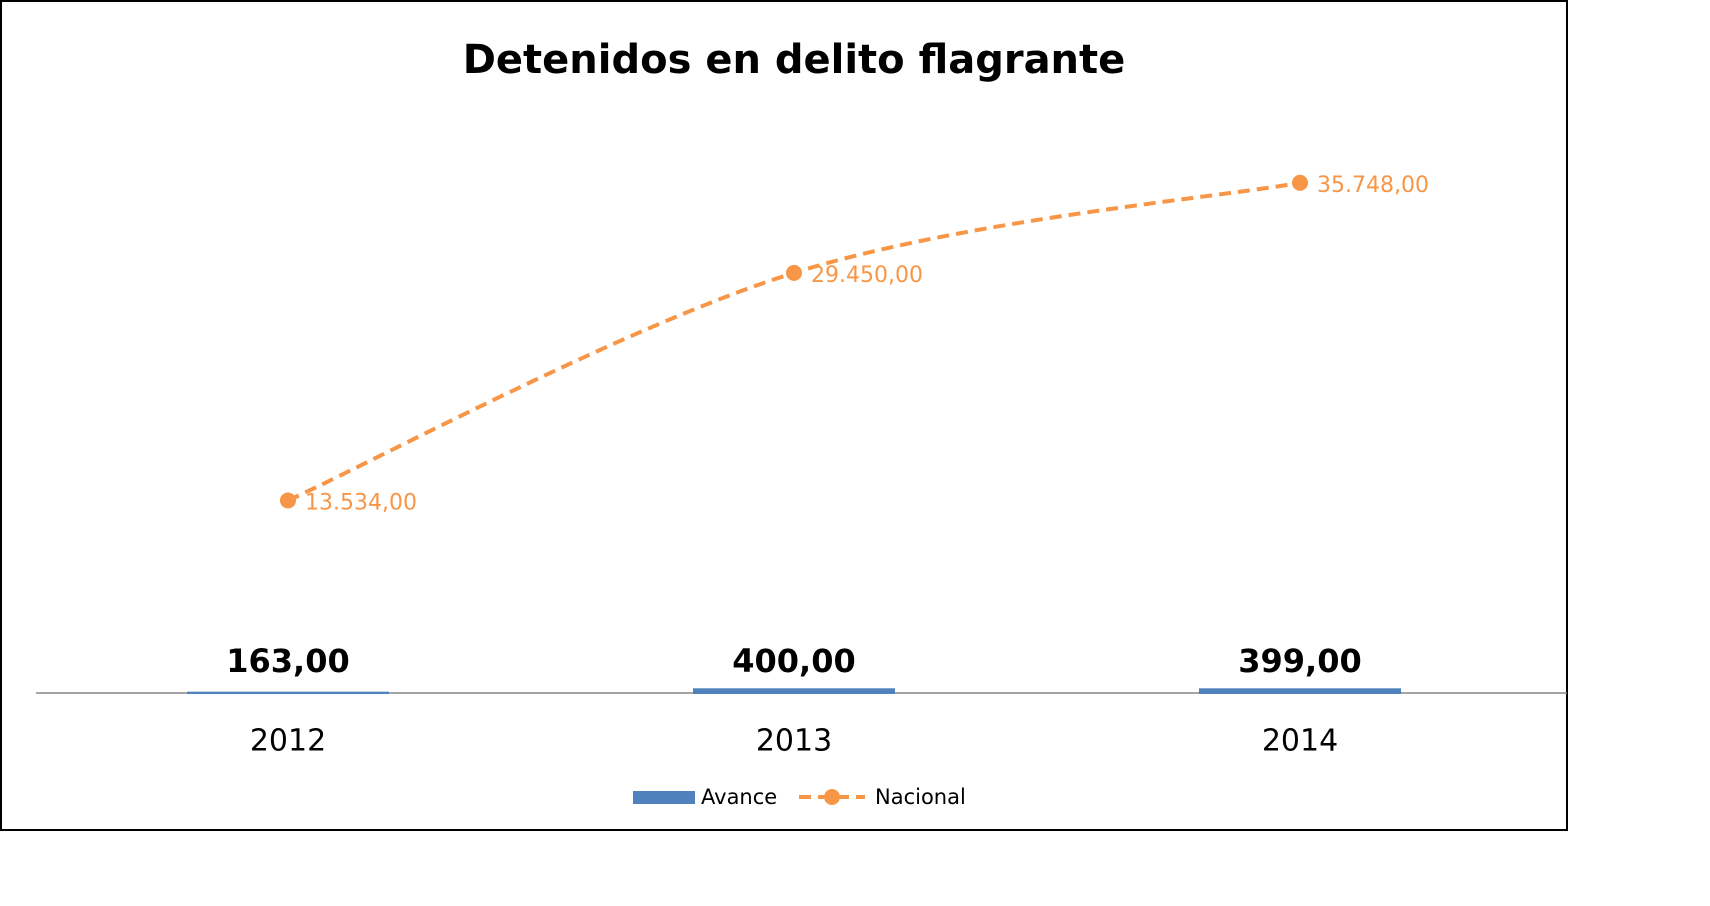 The image size is (1710, 906). I want to click on legend-swatch, so click(664, 797).